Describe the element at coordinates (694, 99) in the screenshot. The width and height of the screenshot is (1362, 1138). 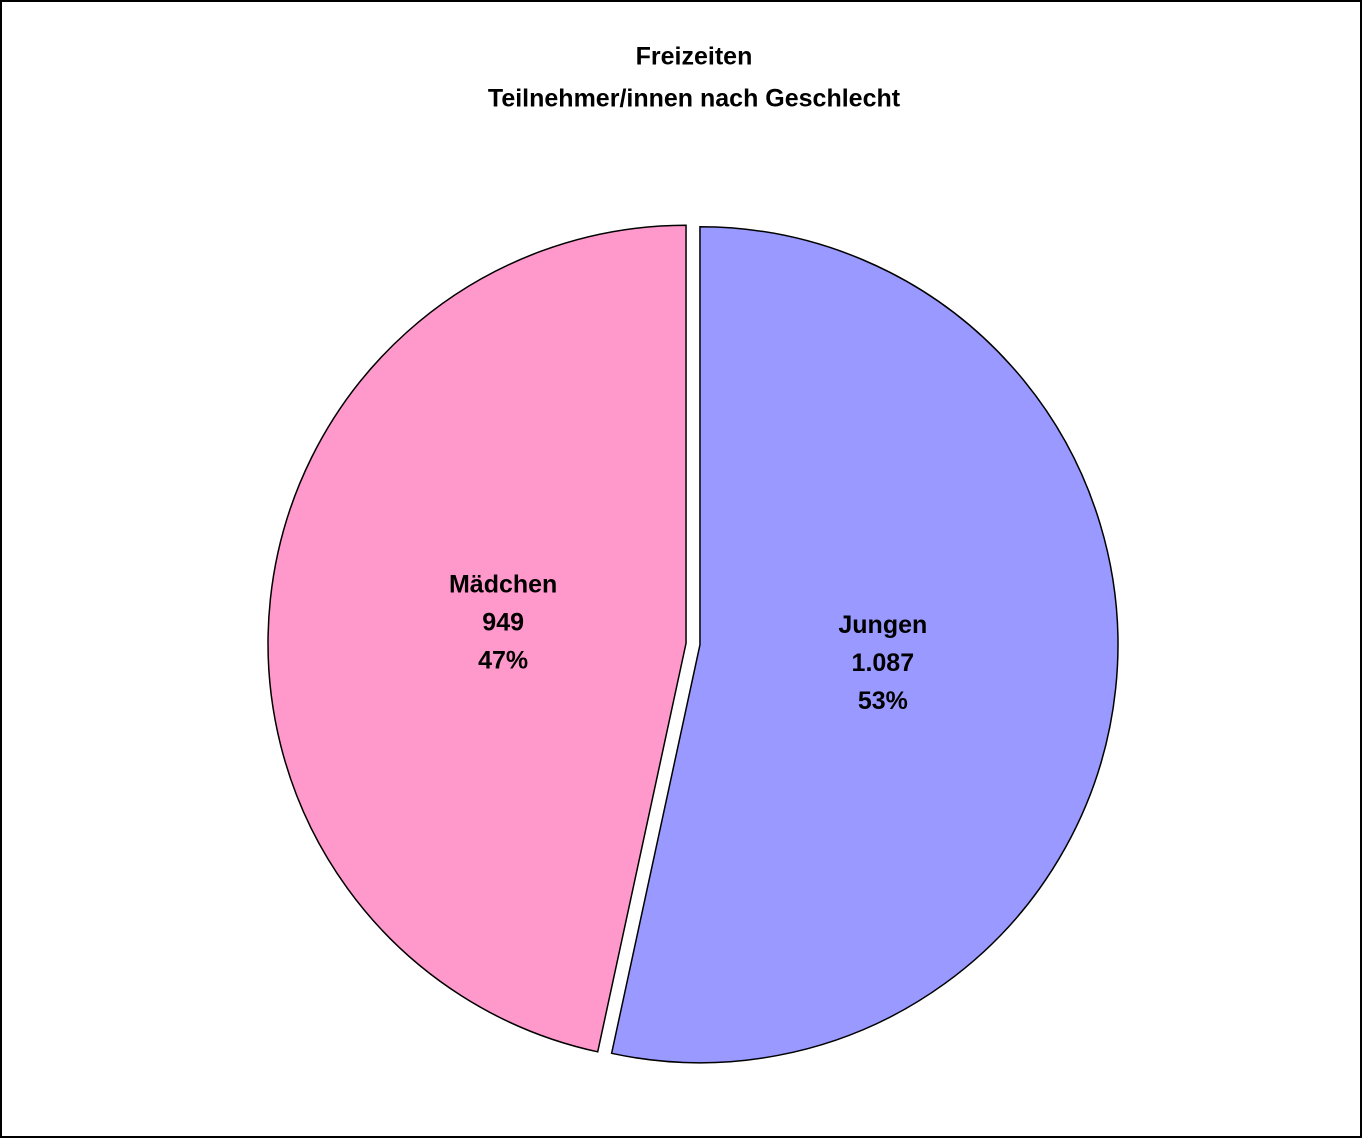
I see `chart-subtitle: Teilnehmer/innen nach Geschlecht` at that location.